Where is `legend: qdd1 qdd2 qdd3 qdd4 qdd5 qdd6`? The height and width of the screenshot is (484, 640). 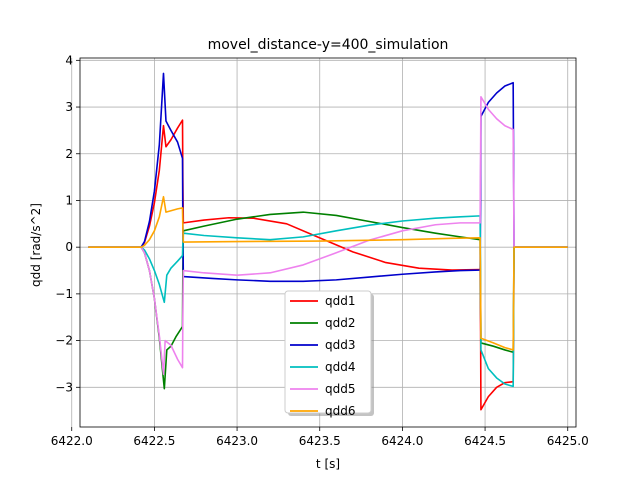
legend: qdd1 qdd2 qdd3 qdd4 qdd5 qdd6 is located at coordinates (329, 354).